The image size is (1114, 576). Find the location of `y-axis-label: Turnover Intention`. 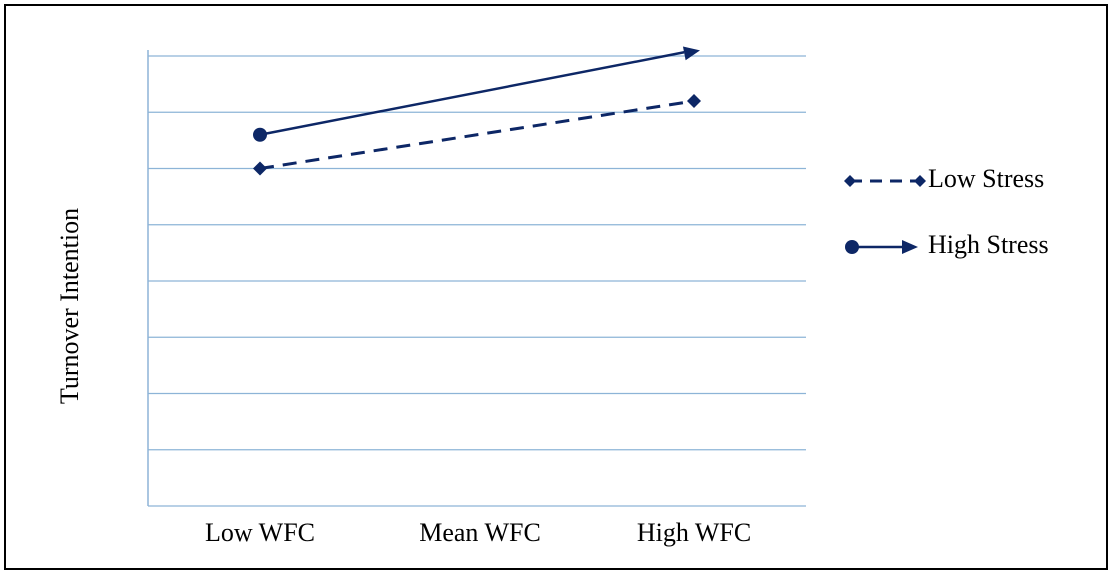

y-axis-label: Turnover Intention is located at coordinates (69, 306).